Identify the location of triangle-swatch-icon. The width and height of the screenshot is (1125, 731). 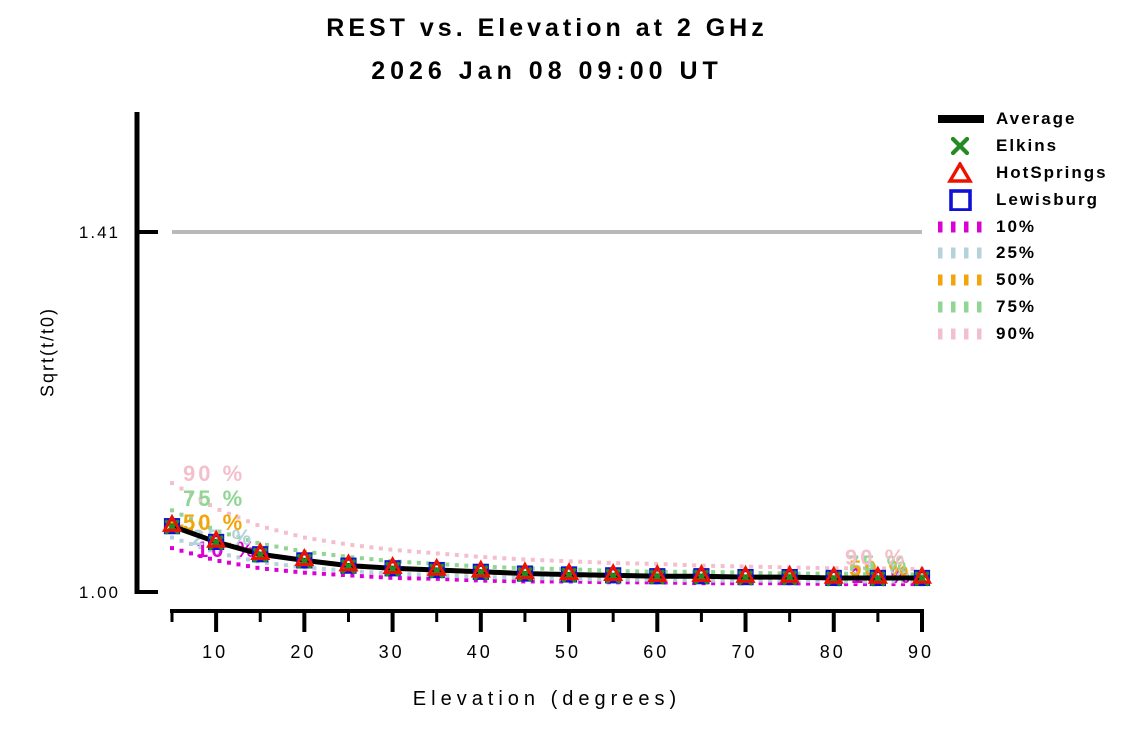
(960, 172).